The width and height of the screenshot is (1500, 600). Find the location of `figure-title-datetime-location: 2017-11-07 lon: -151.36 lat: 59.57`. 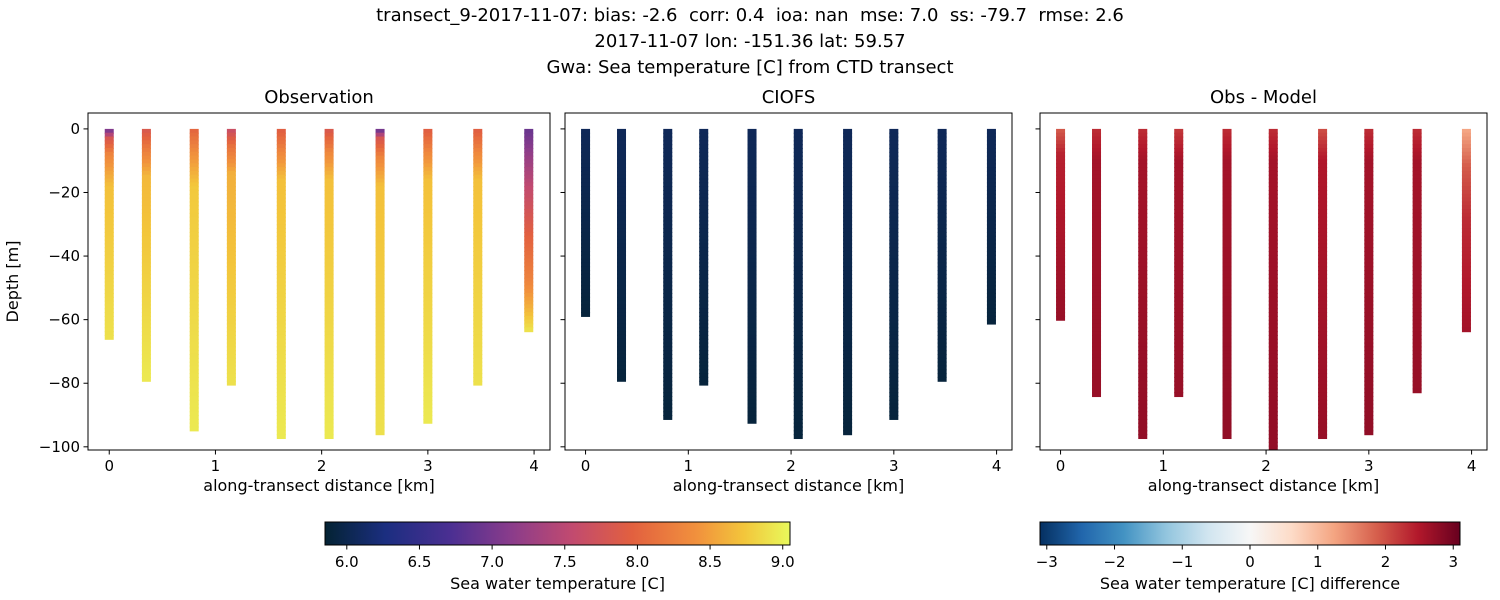

figure-title-datetime-location: 2017-11-07 lon: -151.36 lat: 59.57 is located at coordinates (750, 41).